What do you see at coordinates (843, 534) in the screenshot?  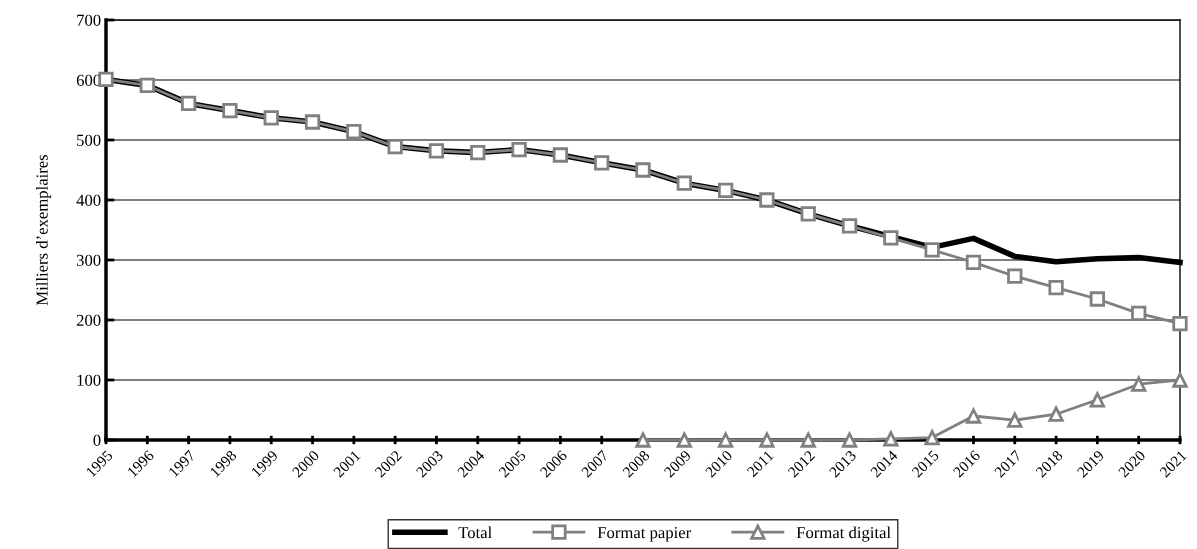 I see `legend-label: Format digital` at bounding box center [843, 534].